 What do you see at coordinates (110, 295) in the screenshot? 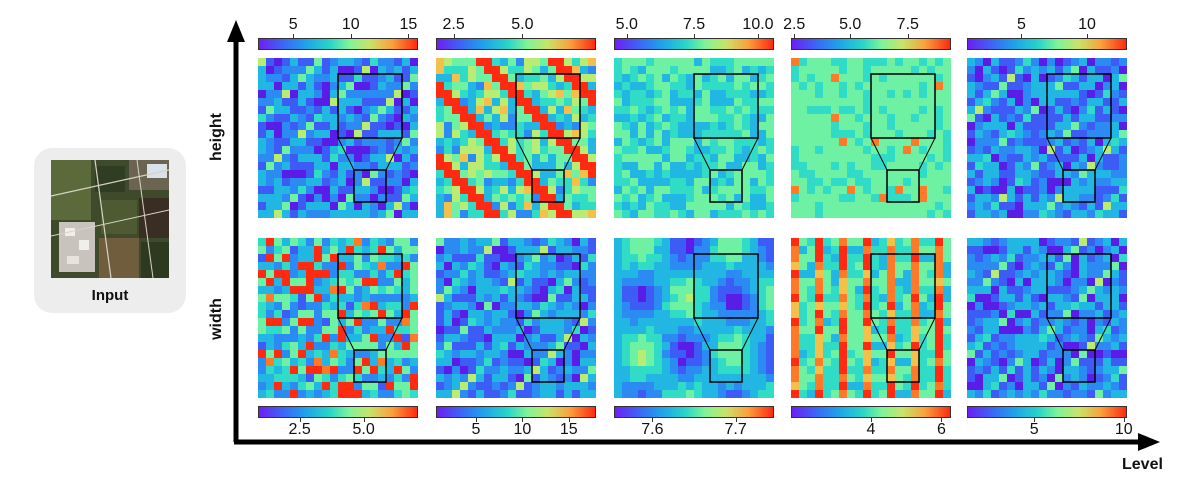
I see `input-label: Input` at bounding box center [110, 295].